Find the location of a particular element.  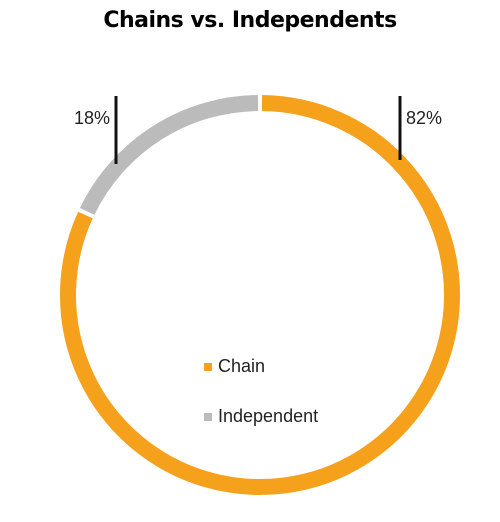

slice-independent is located at coordinates (169, 155).